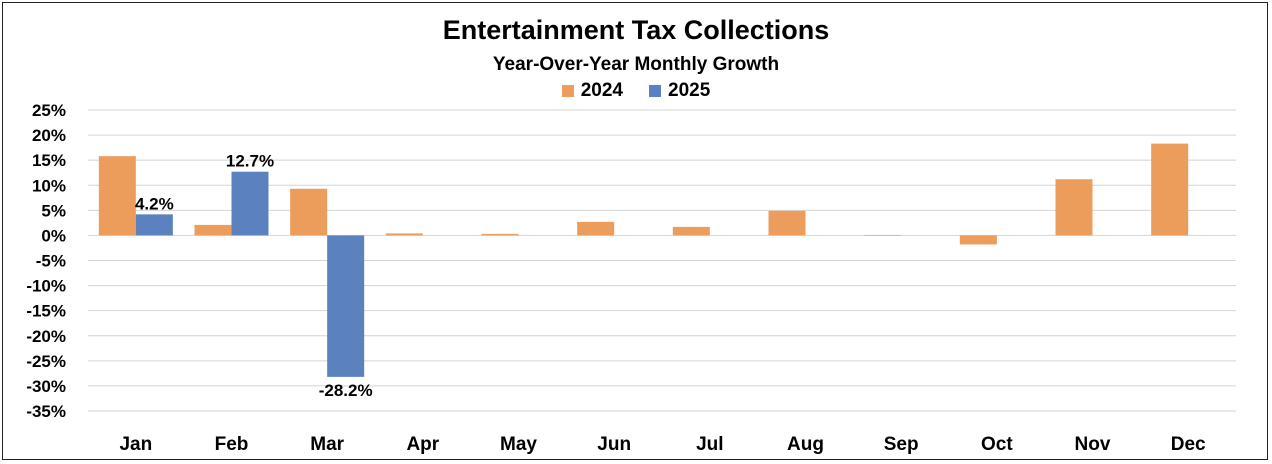 The height and width of the screenshot is (464, 1272). Describe the element at coordinates (691, 231) in the screenshot. I see `bar-2024-jul` at that location.